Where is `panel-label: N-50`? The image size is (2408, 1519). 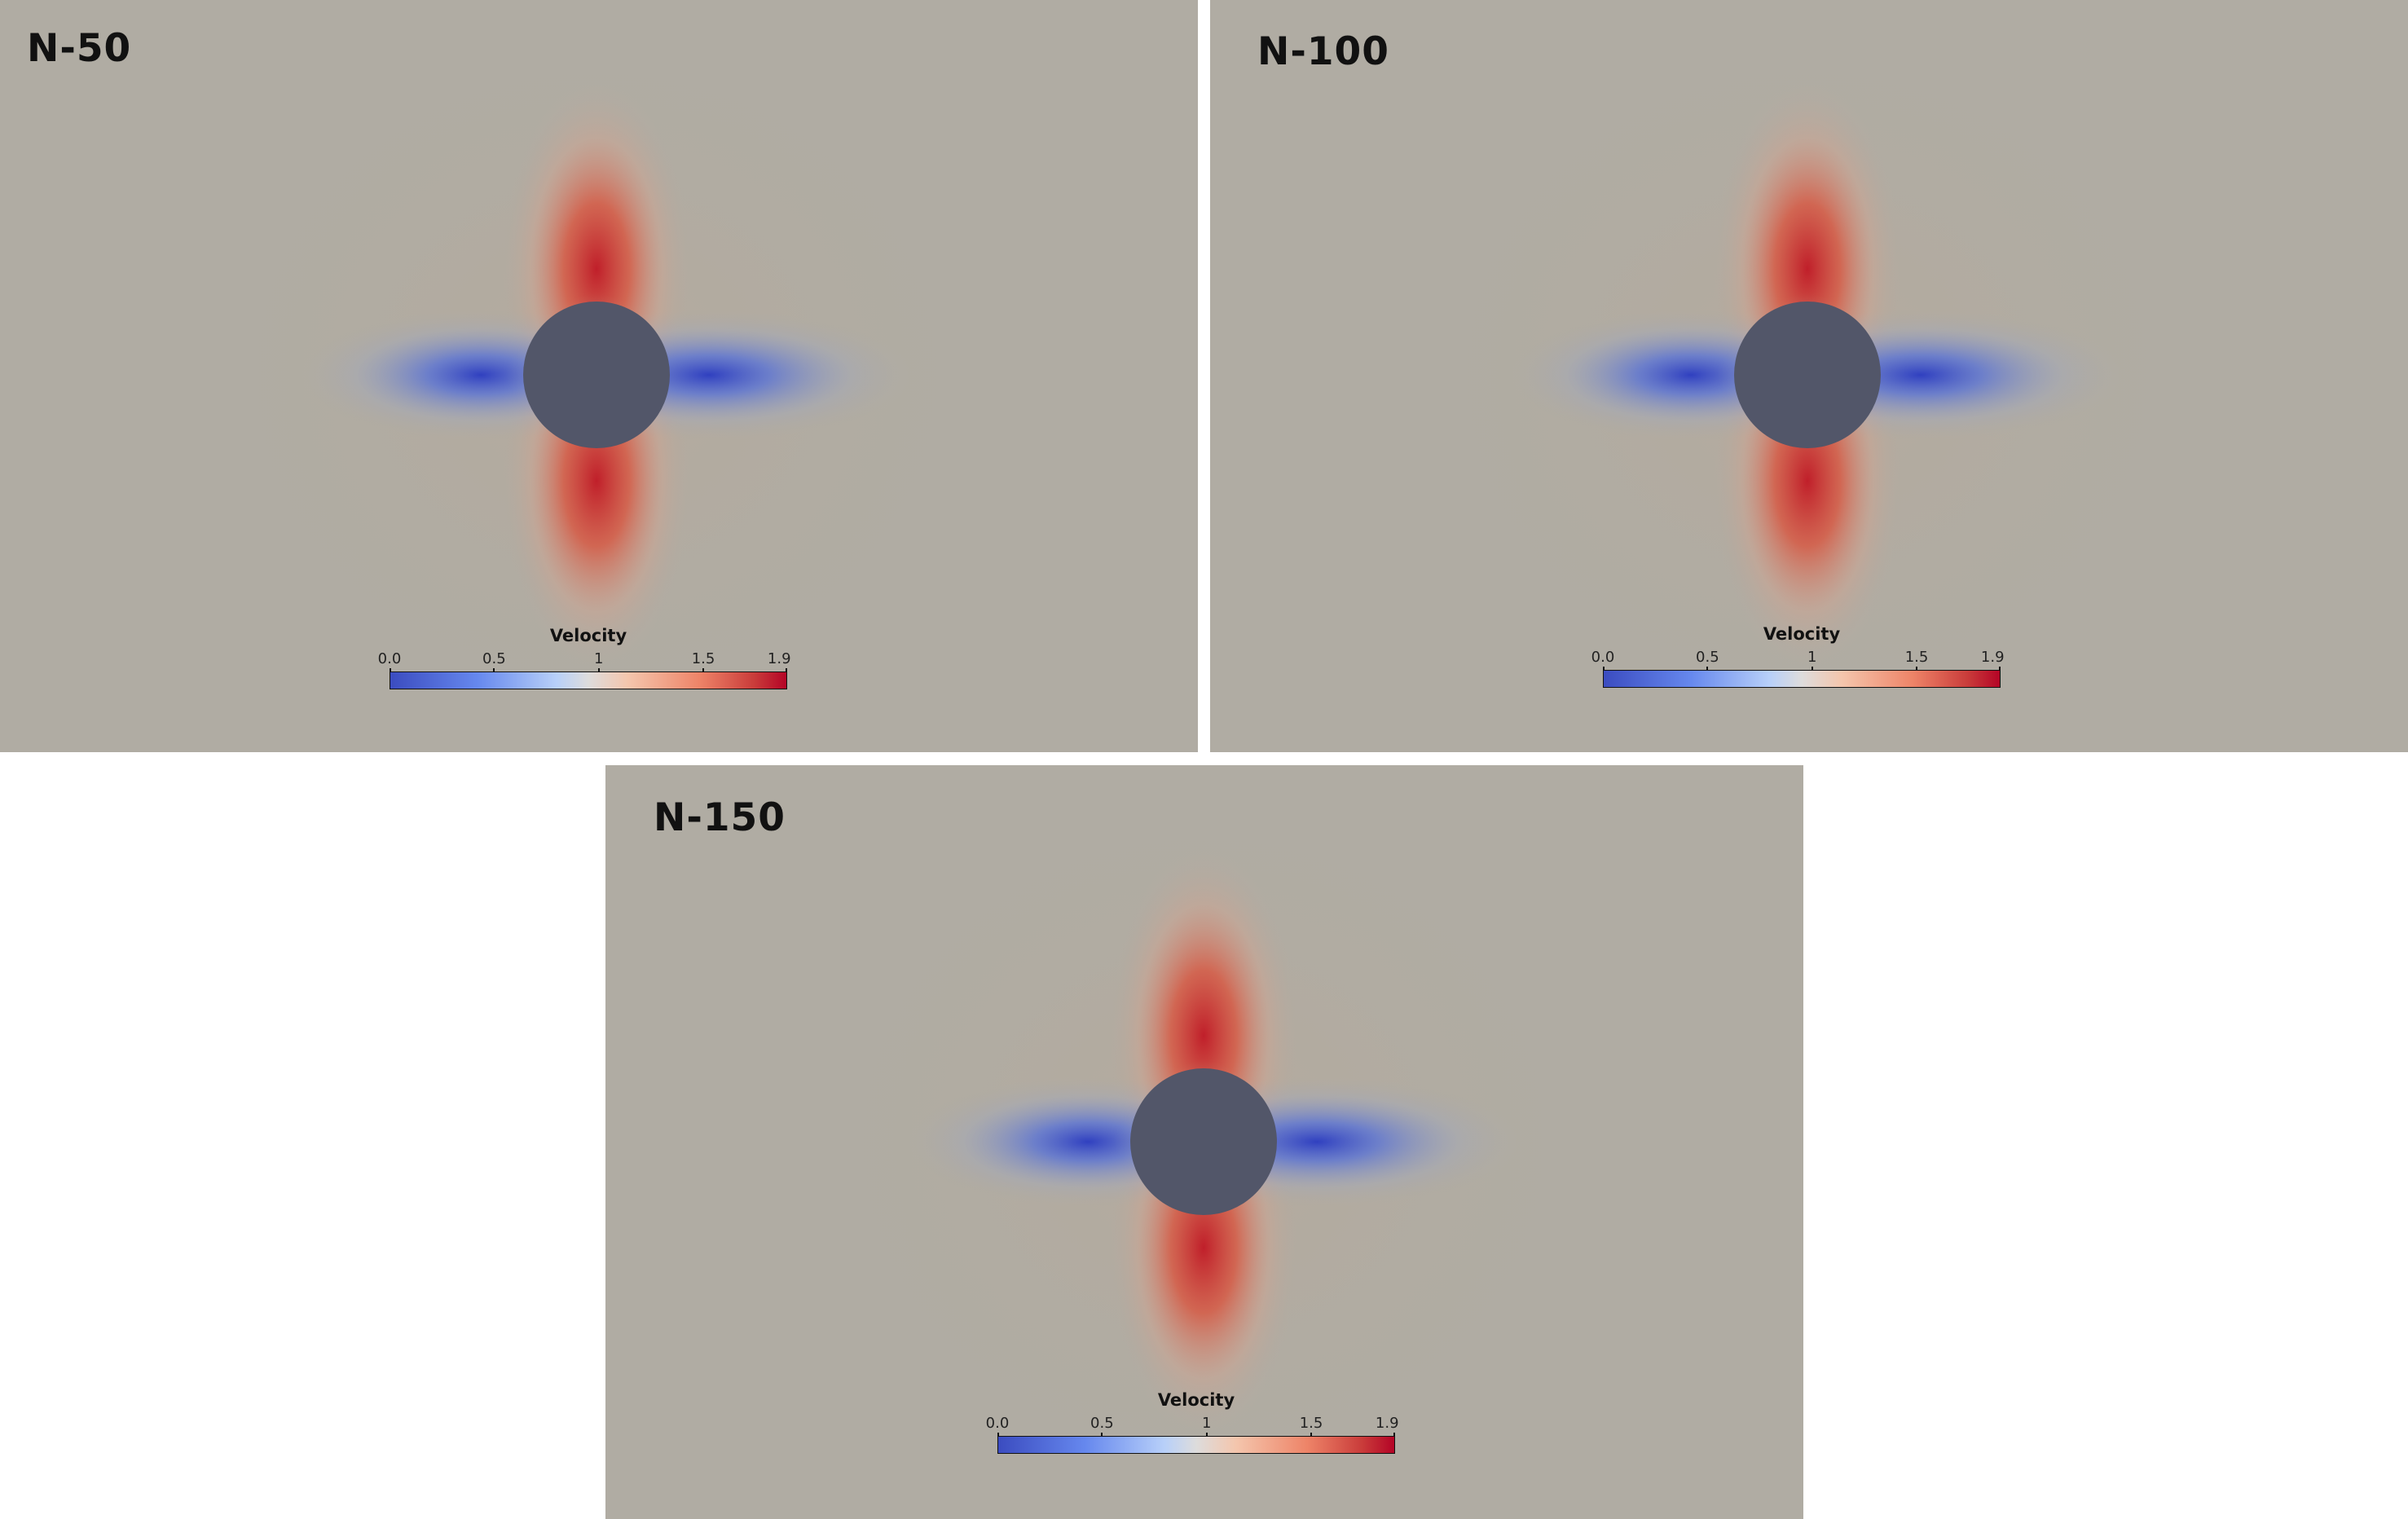 panel-label: N-50 is located at coordinates (79, 48).